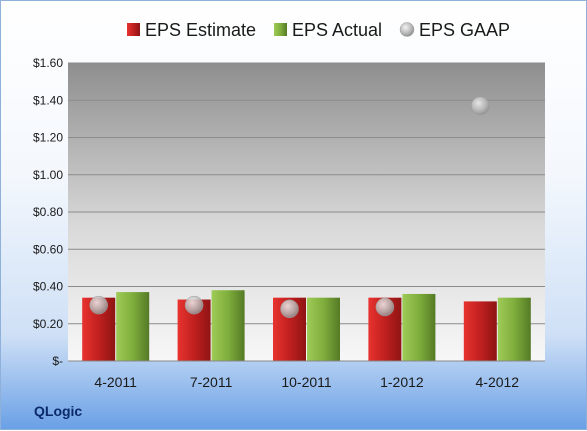 This screenshot has width=587, height=431. I want to click on x-tick-label: 1-2012, so click(402, 382).